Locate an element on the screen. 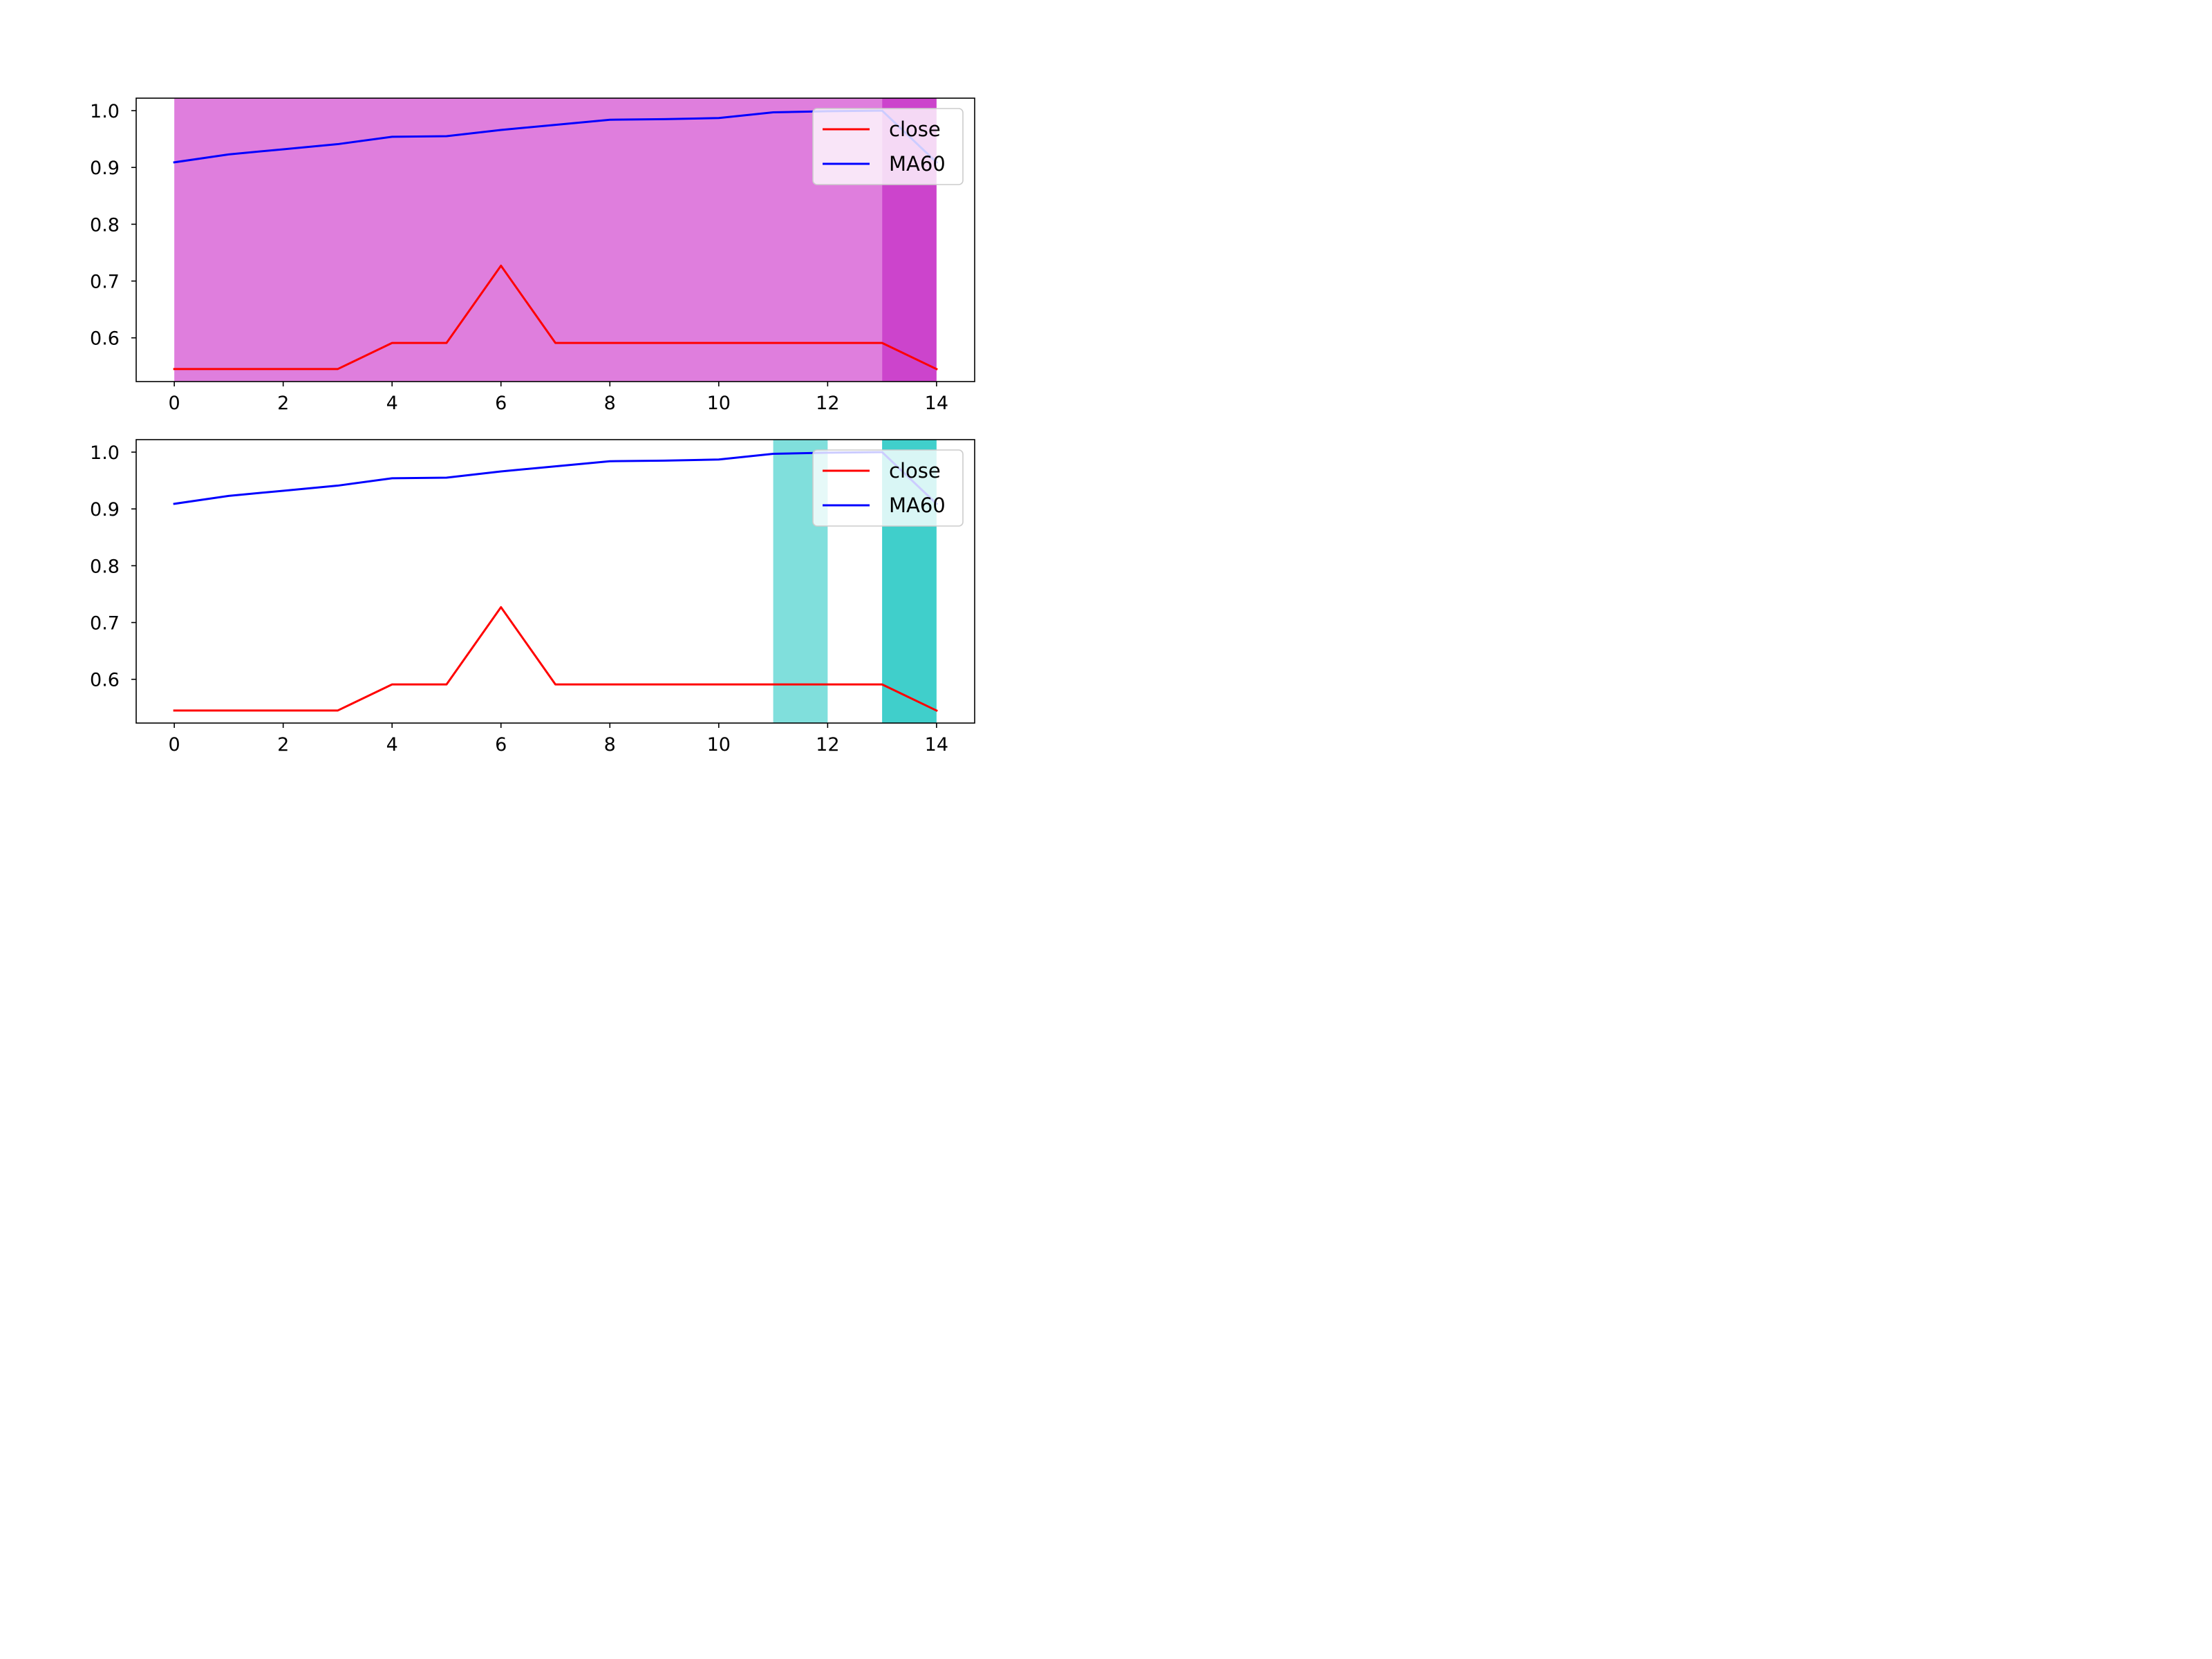 The width and height of the screenshot is (2212, 1659). subplot-bottom: 0 2 4 6 8 10 12 14 0.6 0.7 0.8 0.9 1.0 close MA60 is located at coordinates (533, 597).